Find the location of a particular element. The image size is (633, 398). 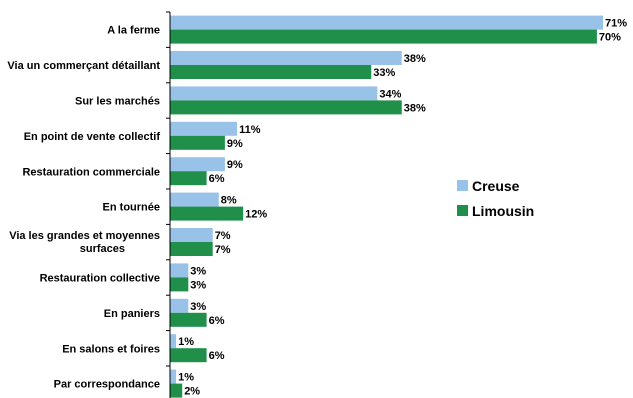

category-label: Via les grandes et moyennes surfaces is located at coordinates (84, 242).